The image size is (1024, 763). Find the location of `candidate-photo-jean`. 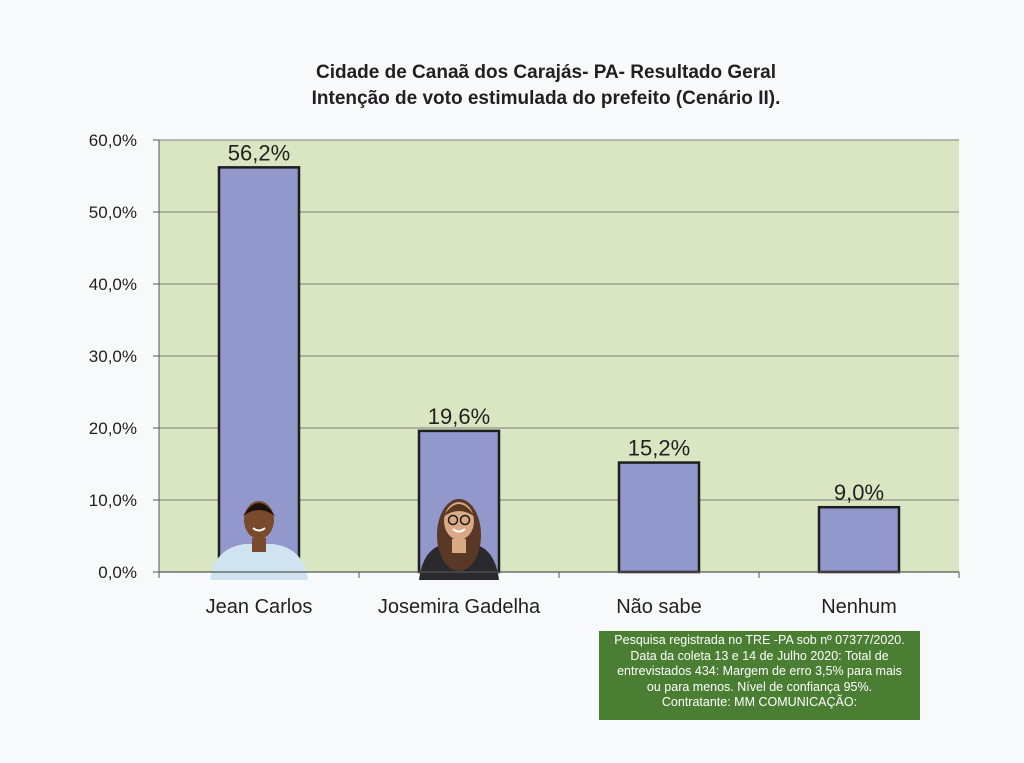

candidate-photo-jean is located at coordinates (259, 540).